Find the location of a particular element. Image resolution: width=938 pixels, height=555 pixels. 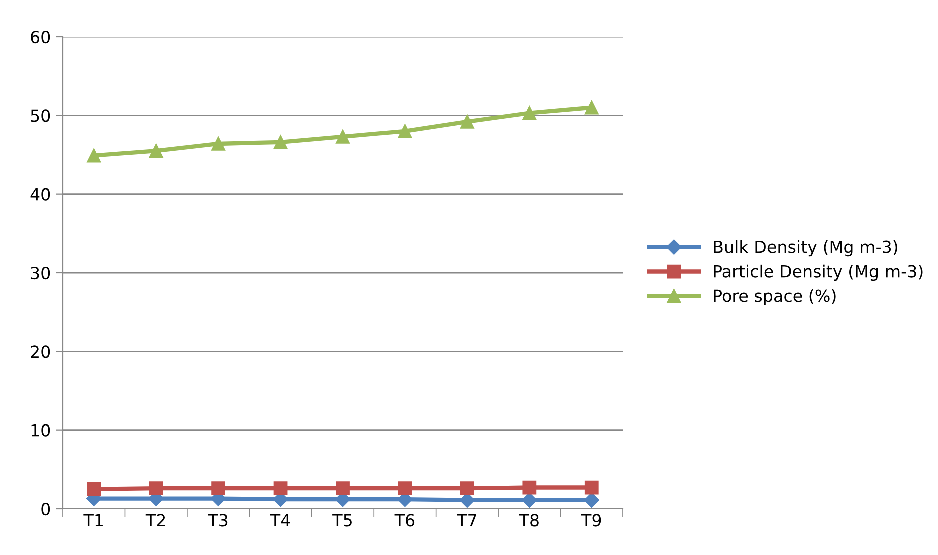

y-tick-label: 30 is located at coordinates (40, 273).